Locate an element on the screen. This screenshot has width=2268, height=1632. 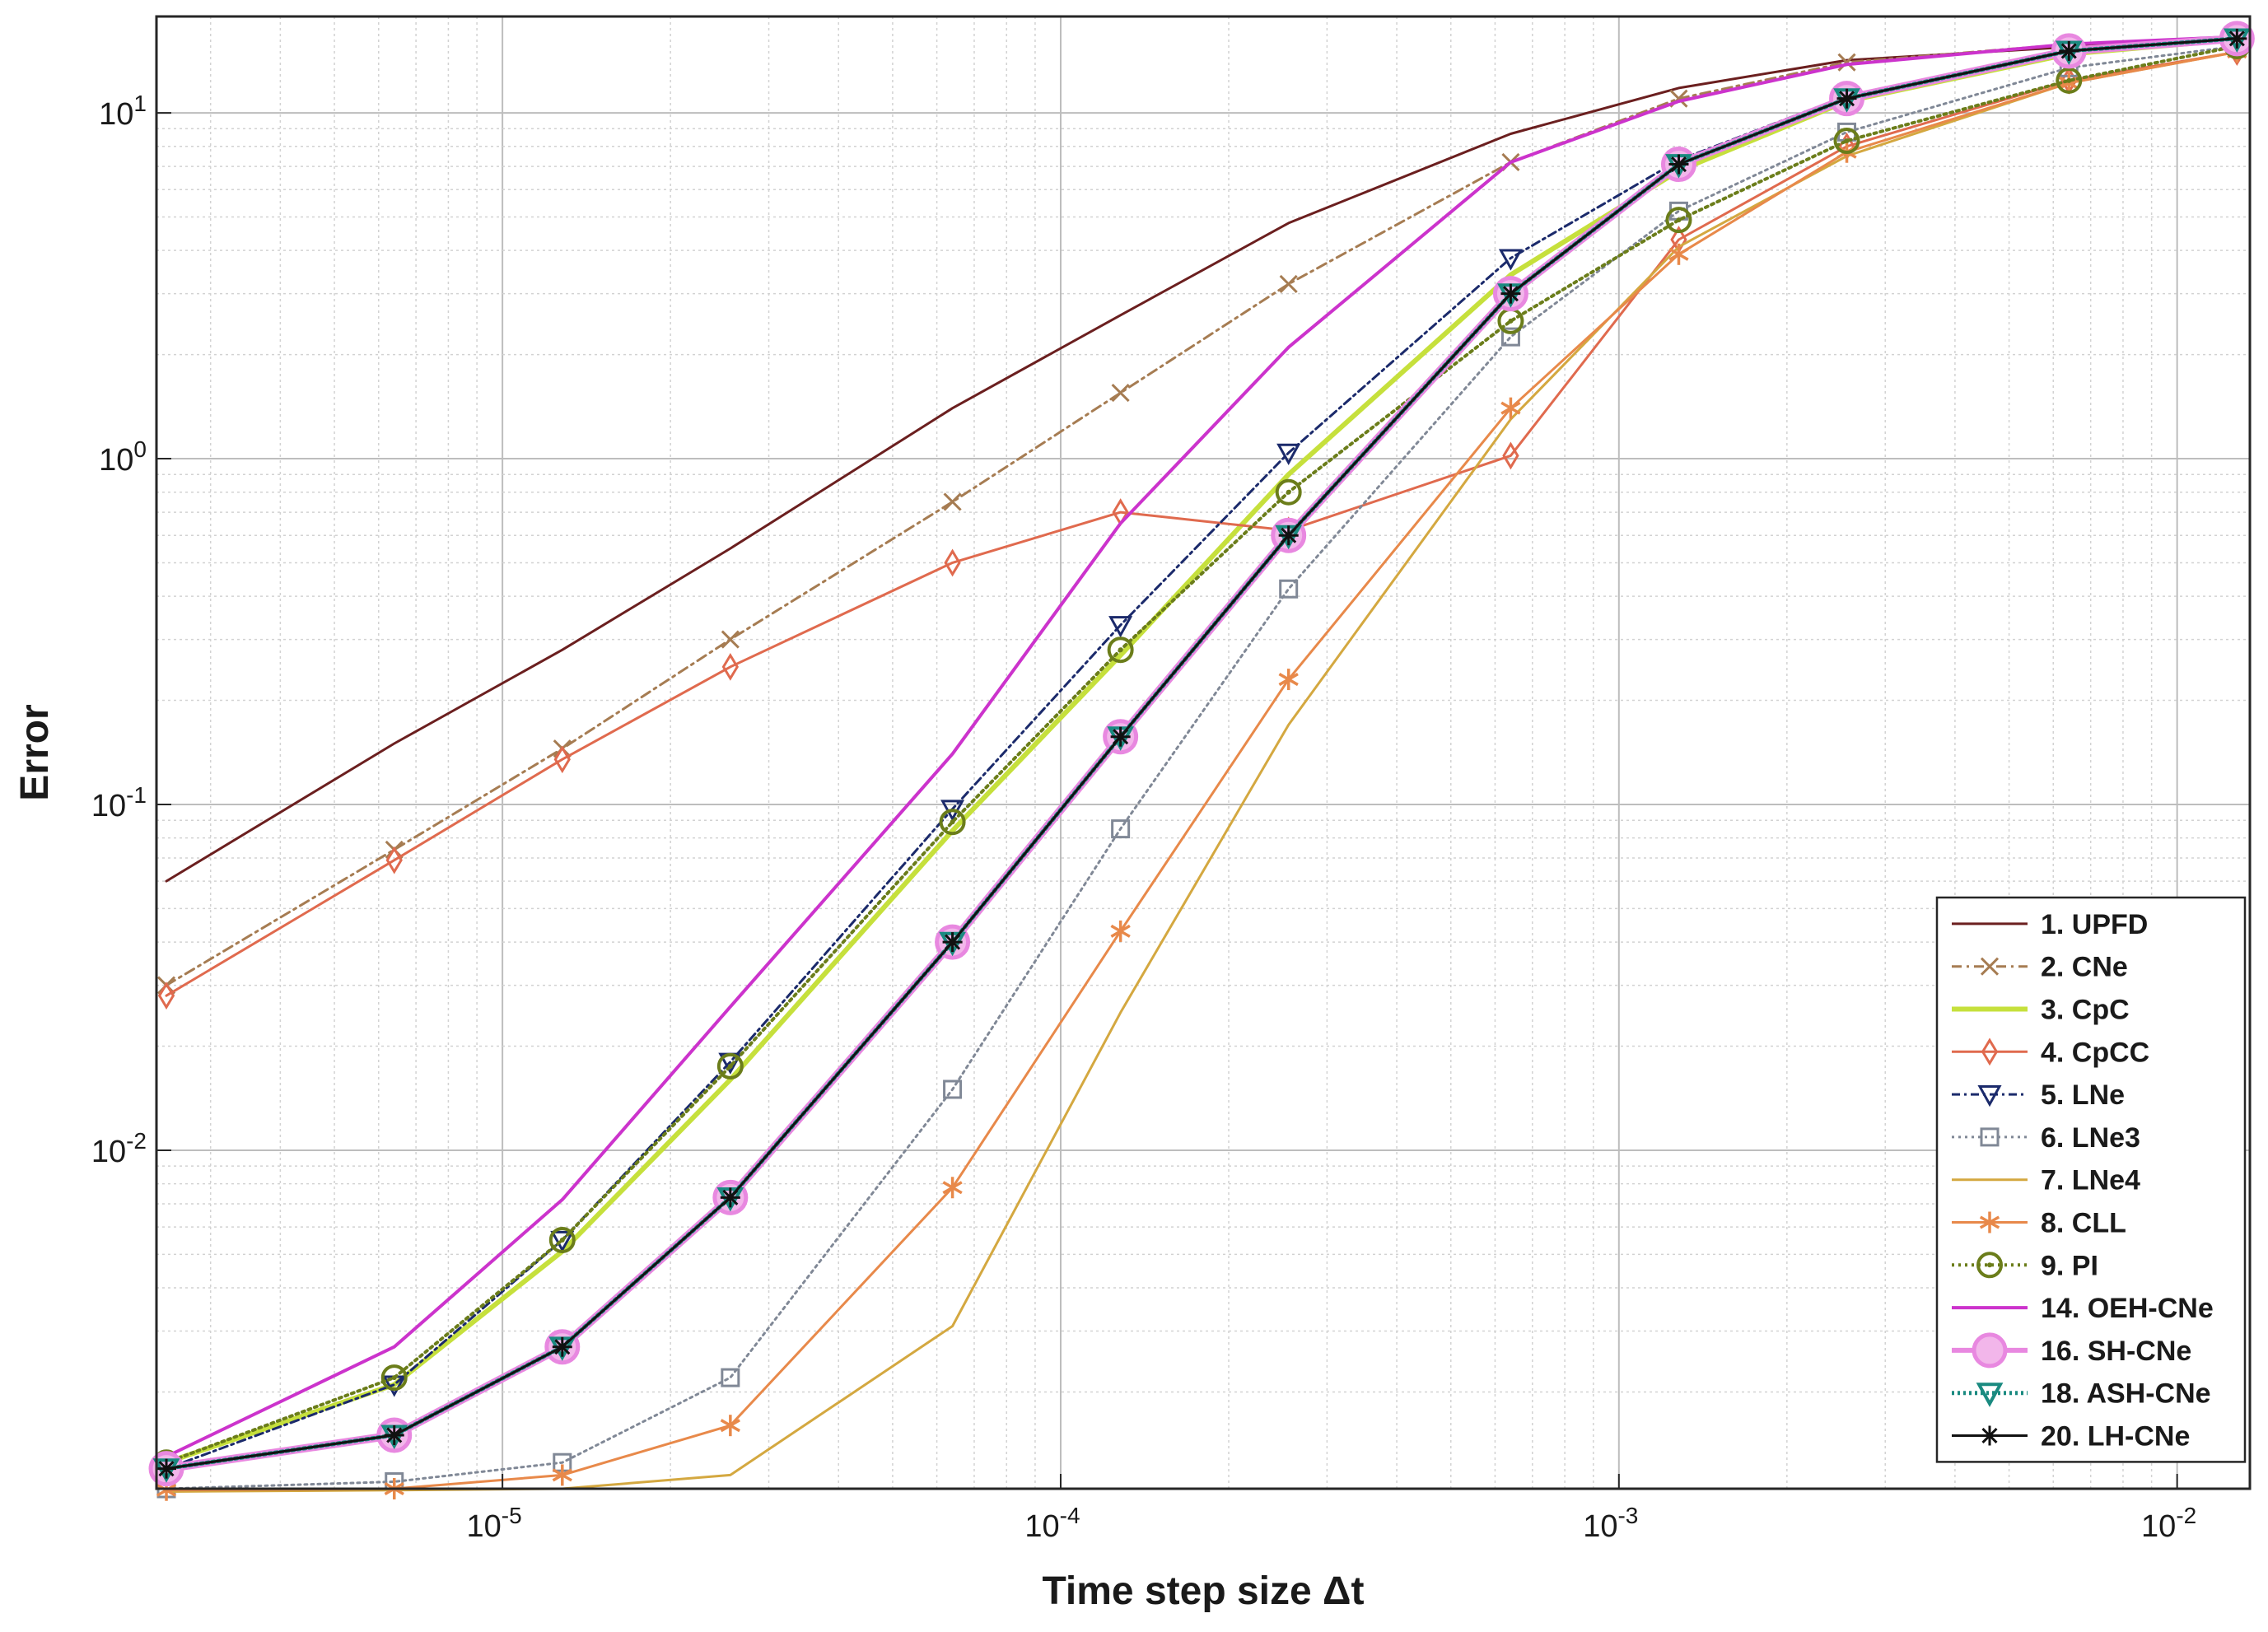
legend-item: 20. LH-CNe is located at coordinates (2071, 1436).